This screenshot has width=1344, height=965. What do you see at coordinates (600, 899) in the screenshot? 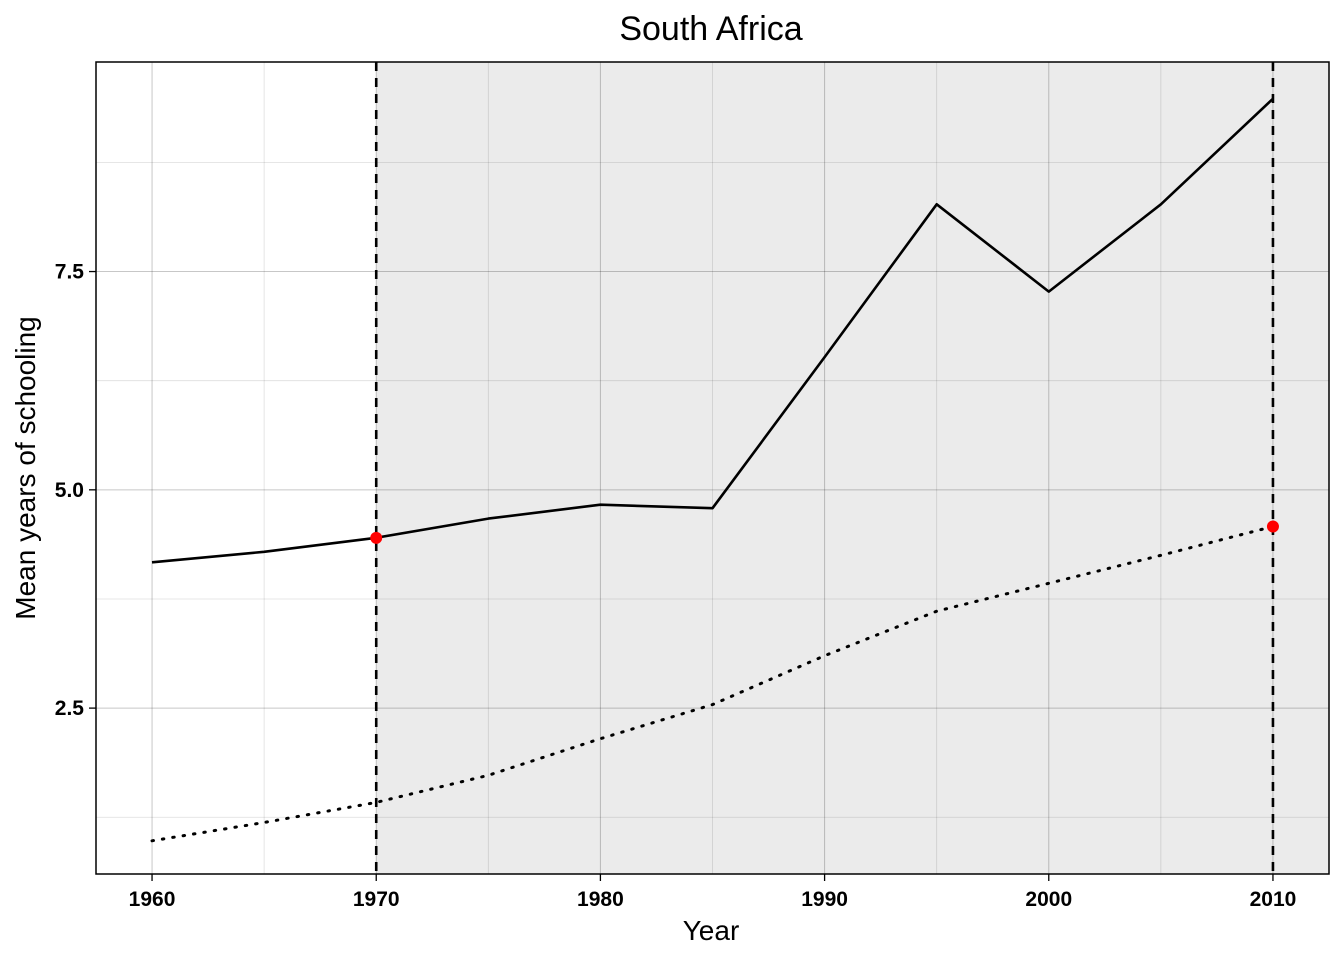
I see `x-tick-label: 1980` at bounding box center [600, 899].